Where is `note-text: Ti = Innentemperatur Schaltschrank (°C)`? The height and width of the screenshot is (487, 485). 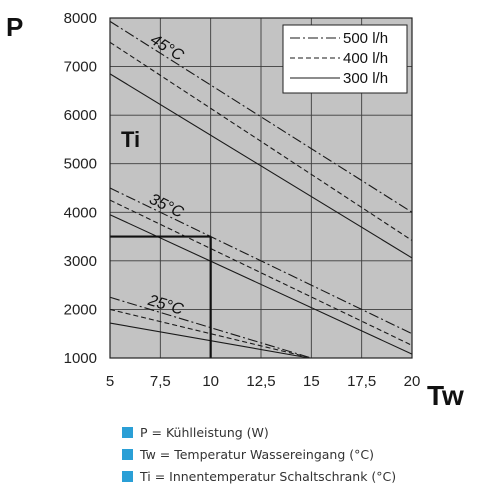
note-text: Ti = Innentemperatur Schaltschrank (°C) is located at coordinates (268, 476).